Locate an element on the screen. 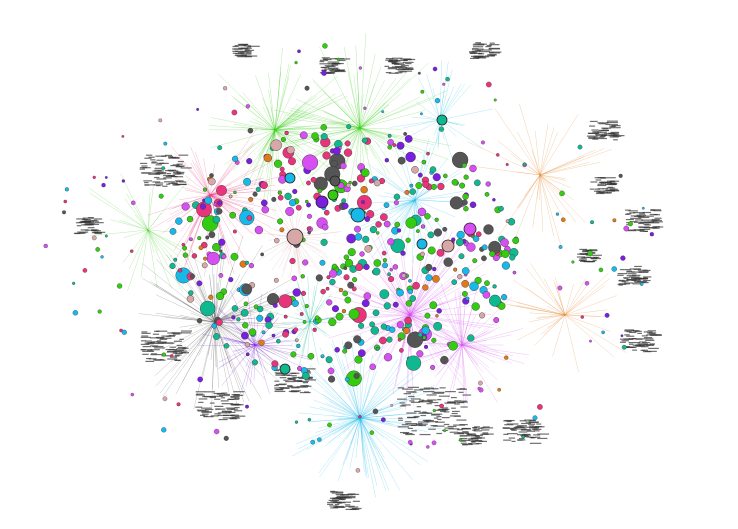 Image resolution: width=738 pixels, height=529 pixels. hub-node is located at coordinates (470, 229).